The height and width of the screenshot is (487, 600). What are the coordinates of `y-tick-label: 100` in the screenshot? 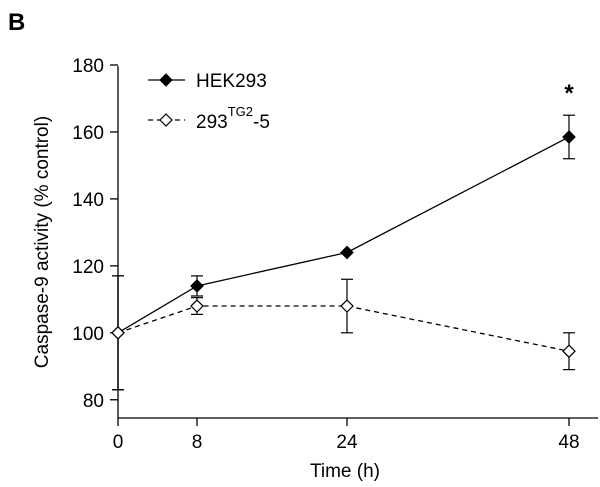 It's located at (88, 334).